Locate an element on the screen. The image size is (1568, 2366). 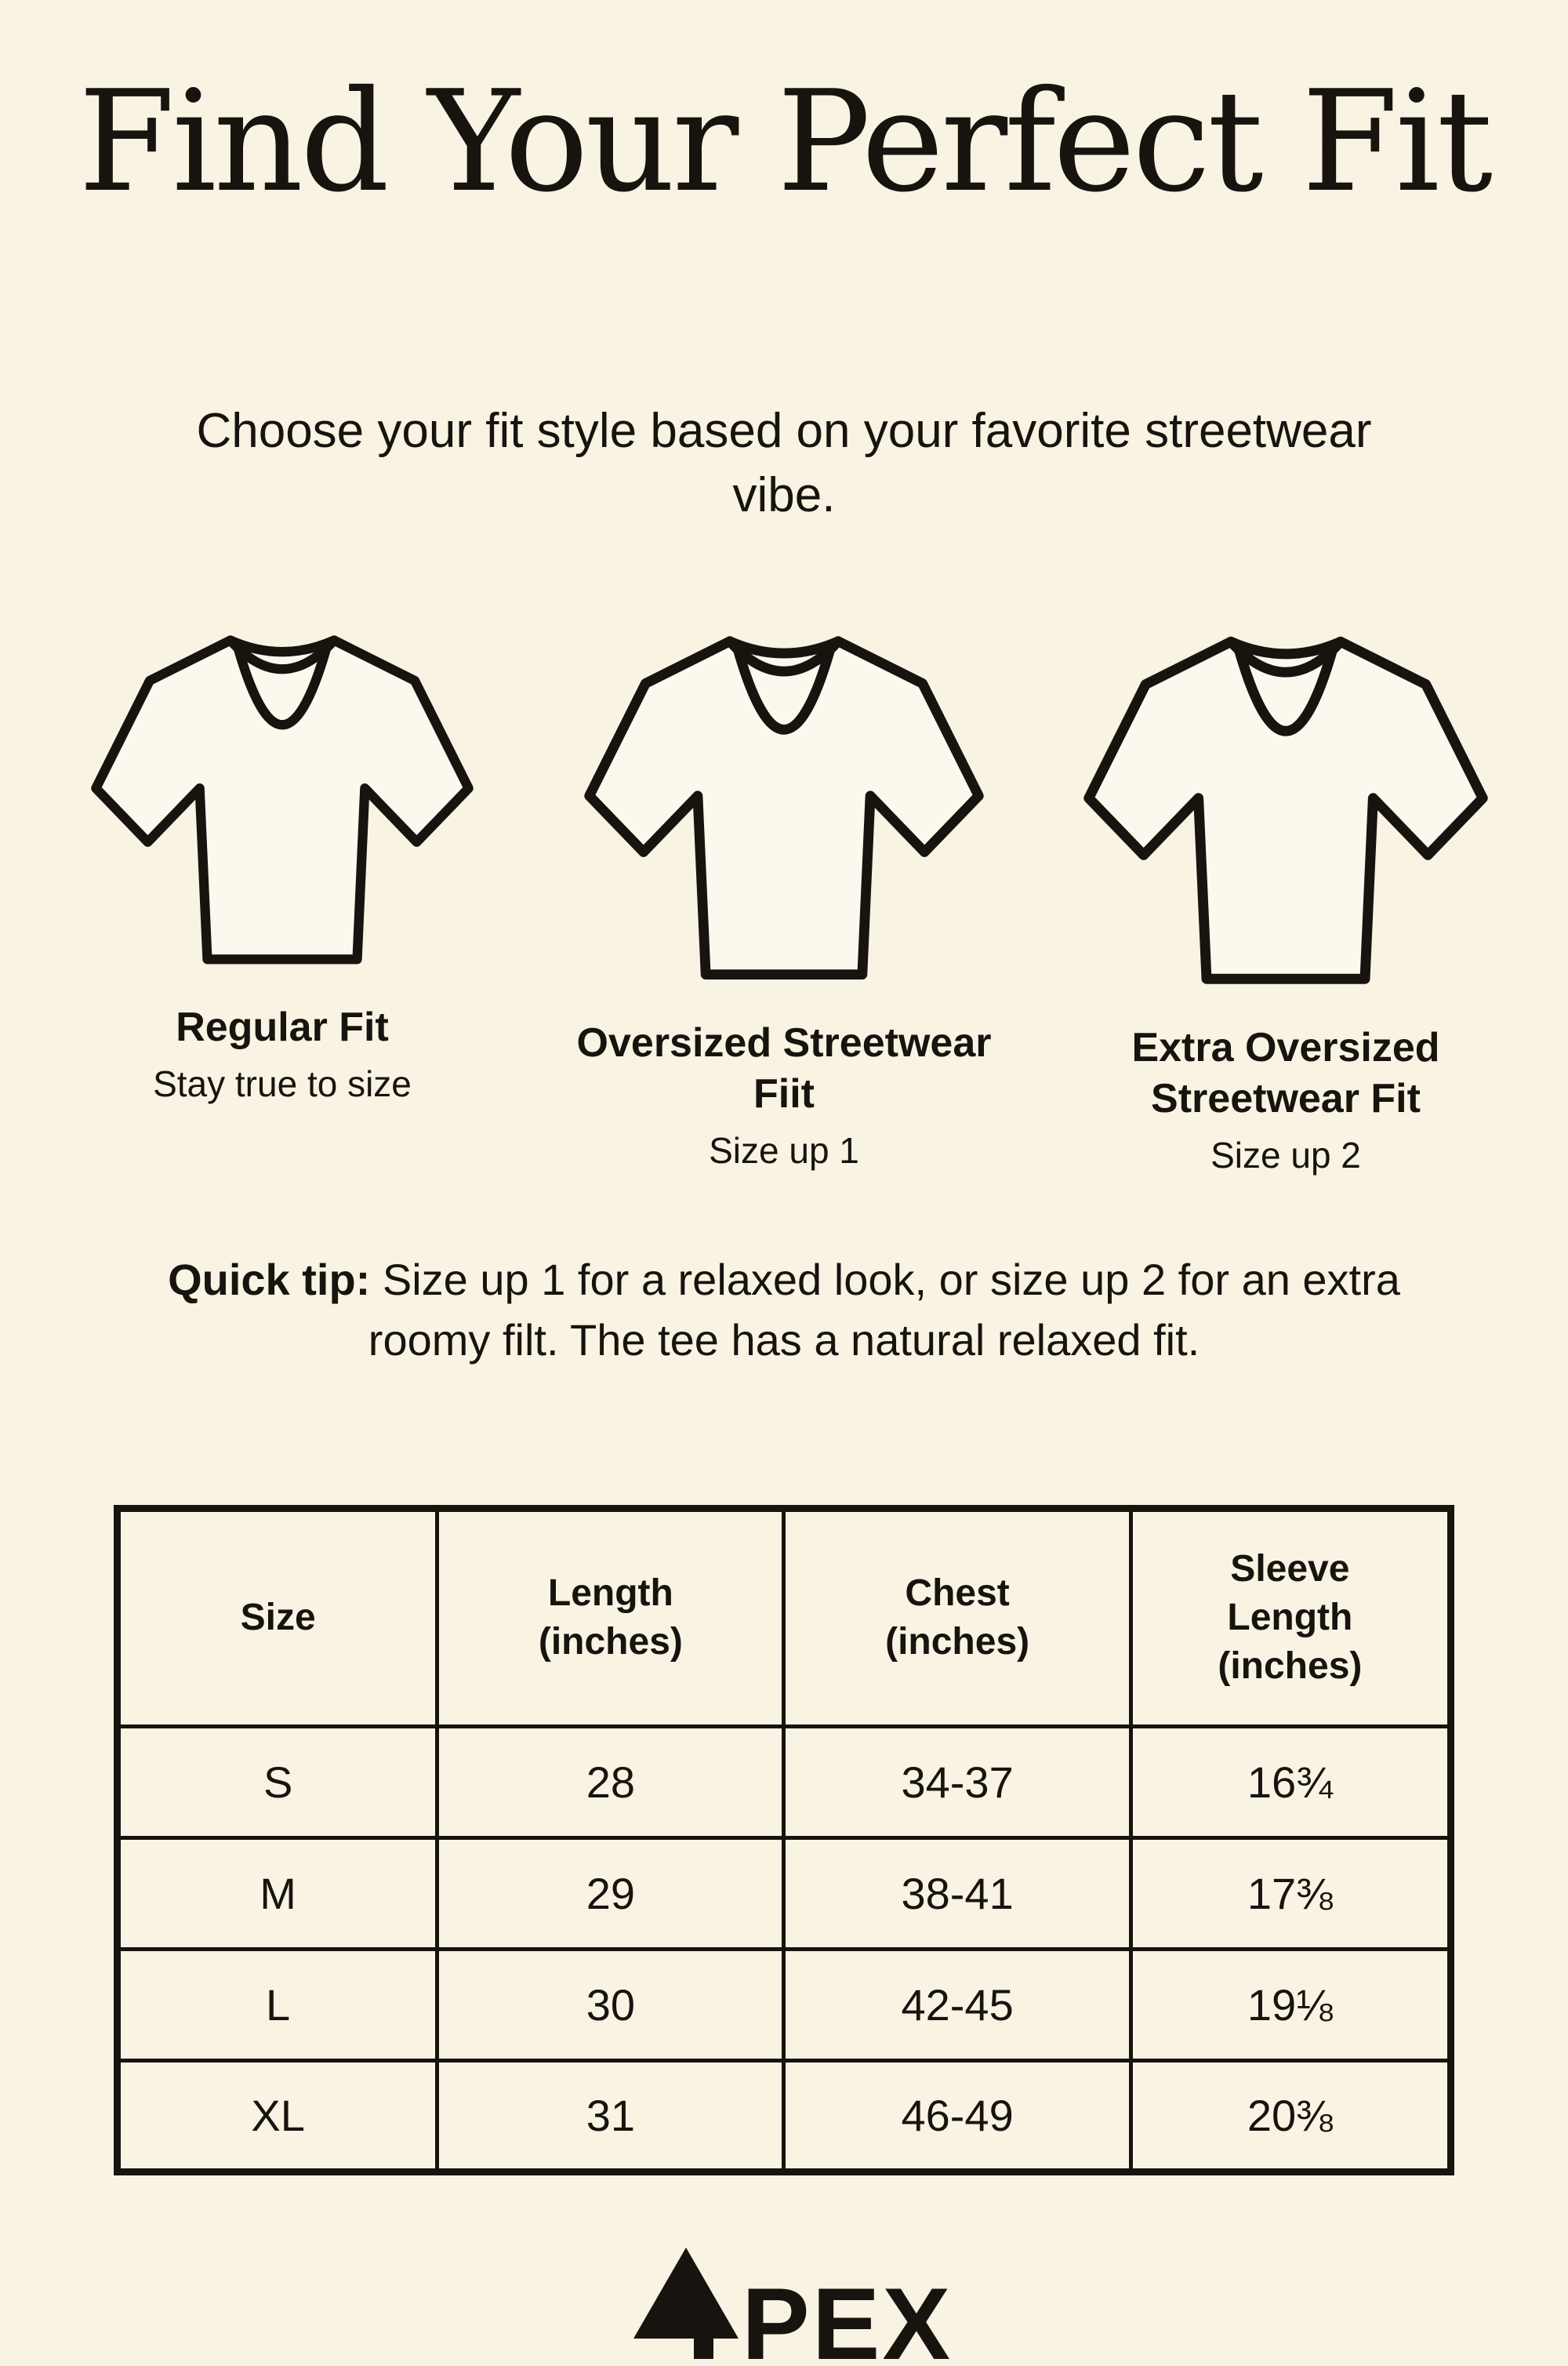
apex-logo-triangle-icon is located at coordinates (686, 2303).